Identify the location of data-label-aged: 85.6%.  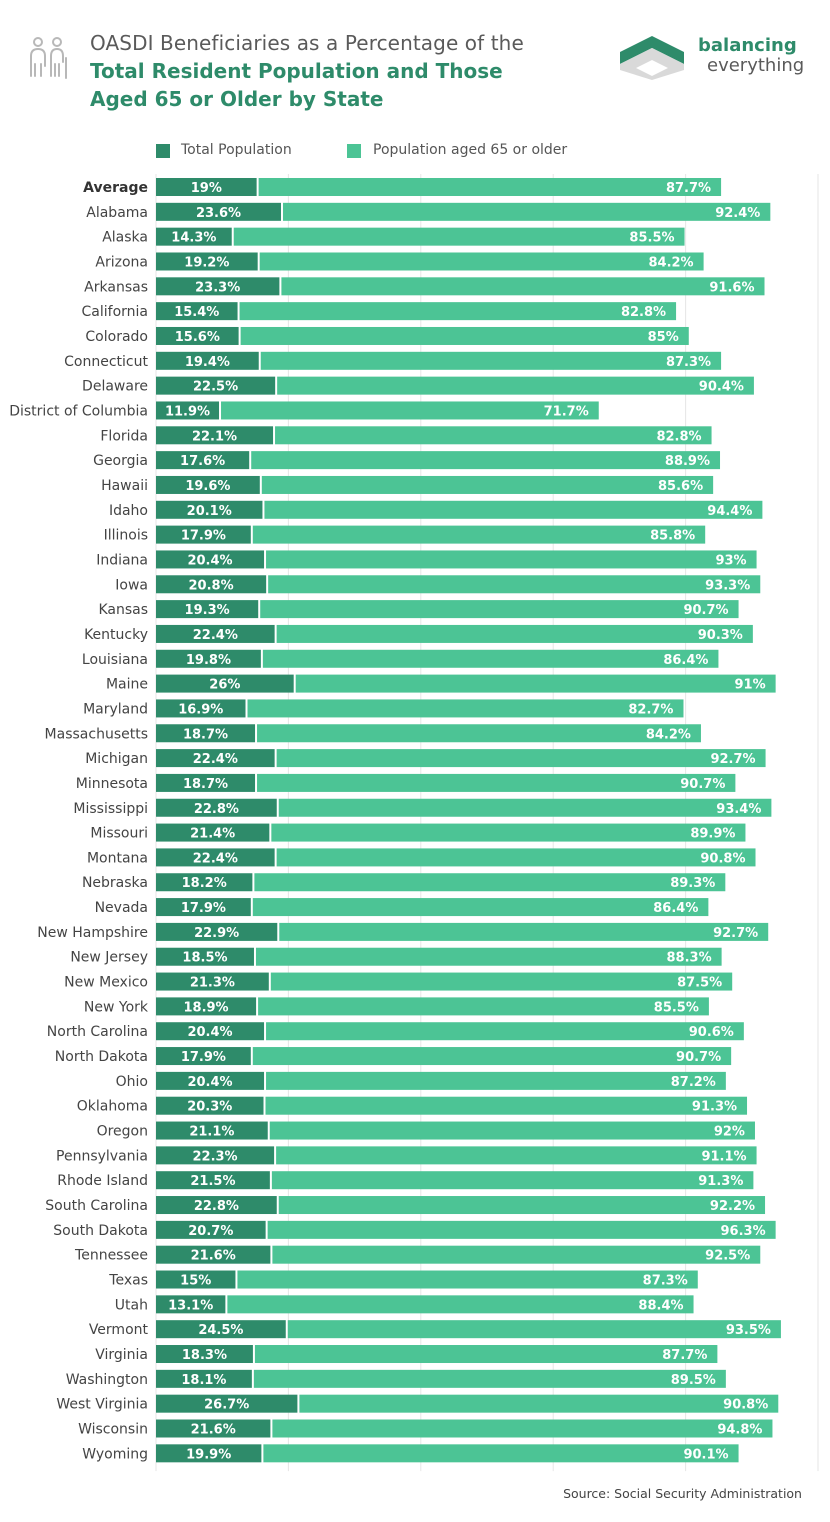
(680, 486).